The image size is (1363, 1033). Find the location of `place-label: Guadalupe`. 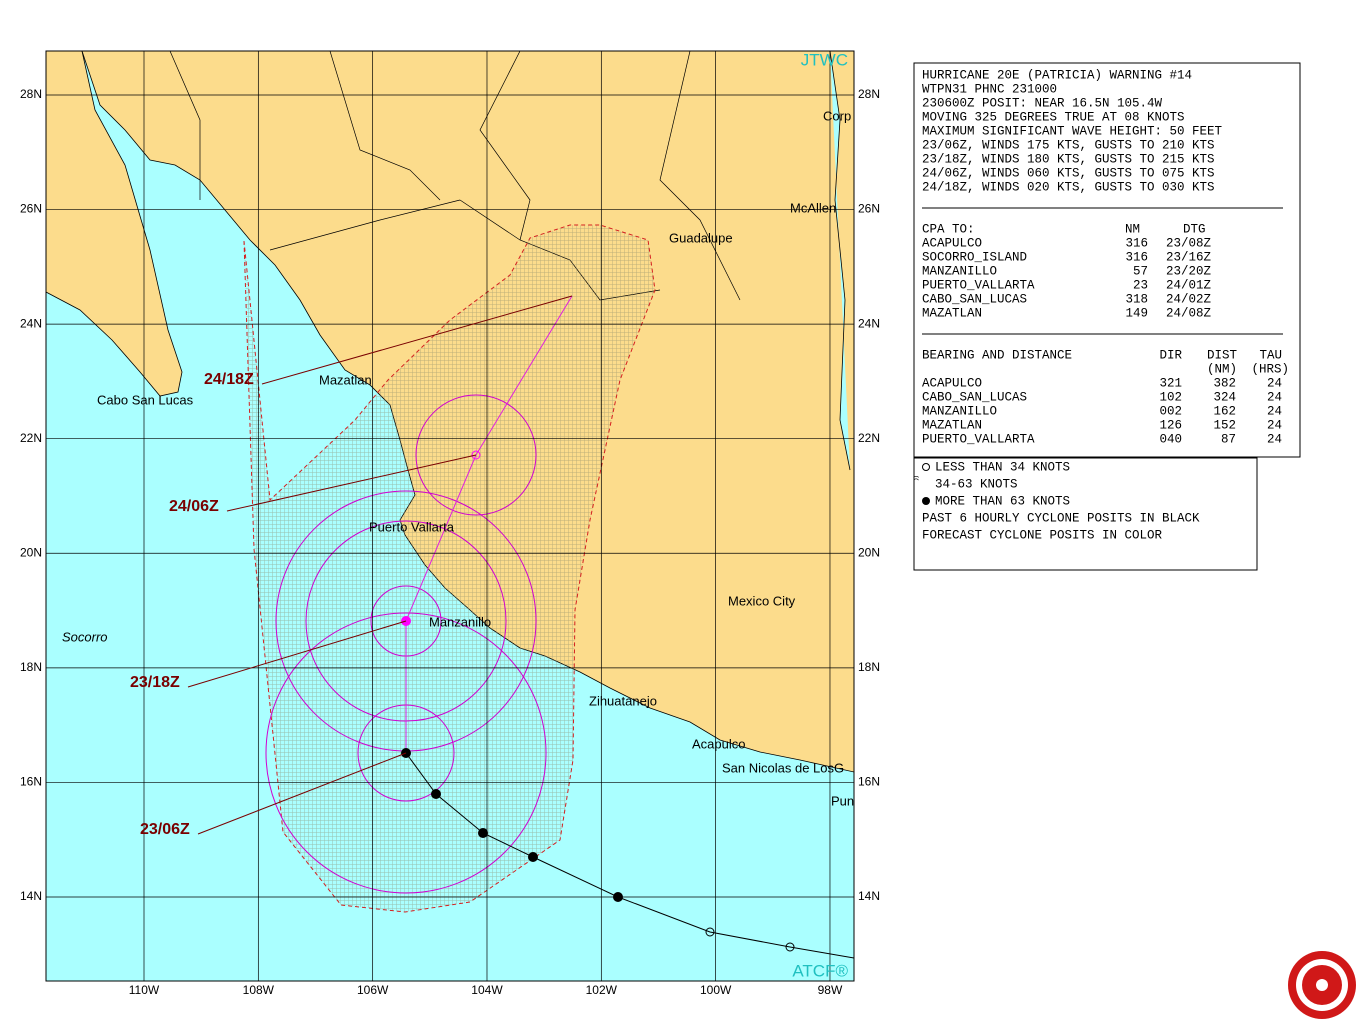

place-label: Guadalupe is located at coordinates (701, 237).